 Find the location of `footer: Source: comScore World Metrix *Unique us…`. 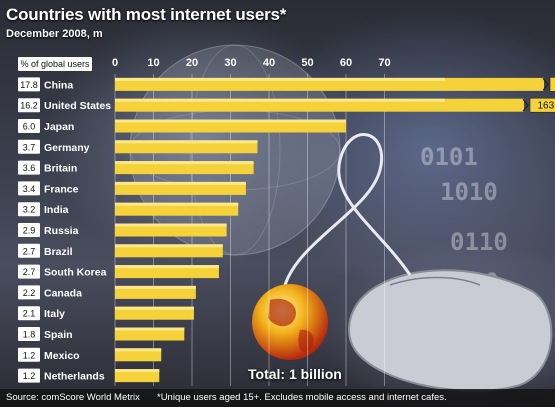

footer: Source: comScore World Metrix *Unique us… is located at coordinates (277, 398).